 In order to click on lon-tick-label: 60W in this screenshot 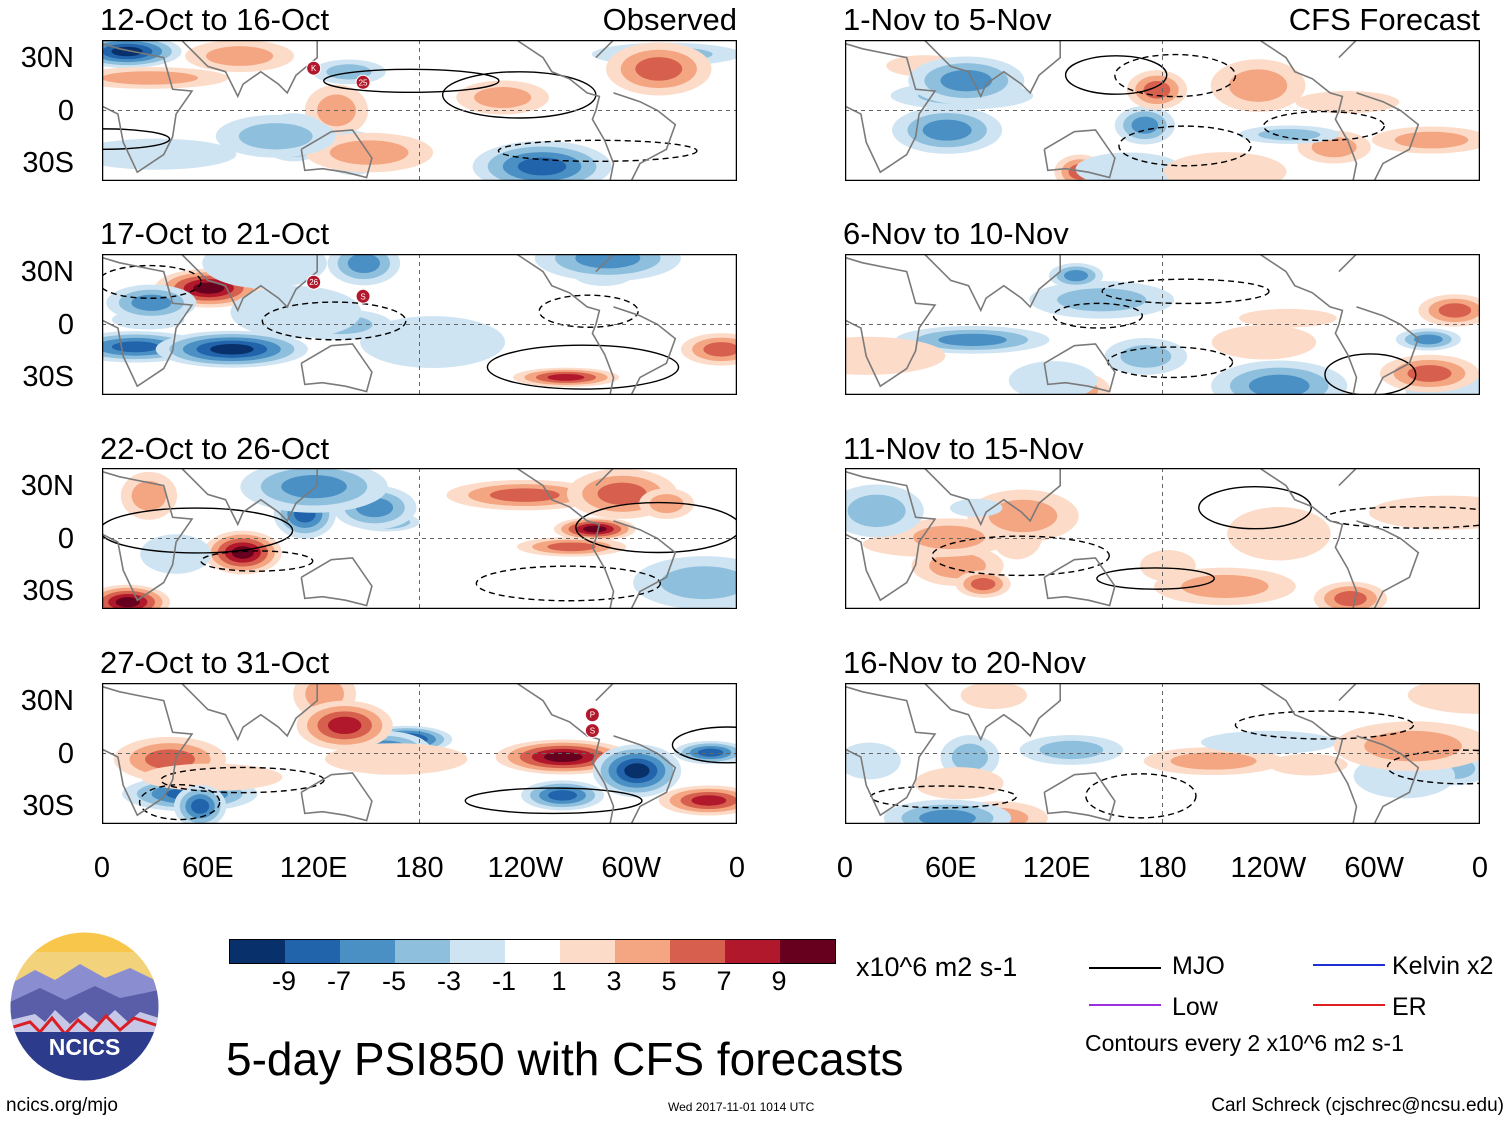, I will do `click(1374, 868)`.